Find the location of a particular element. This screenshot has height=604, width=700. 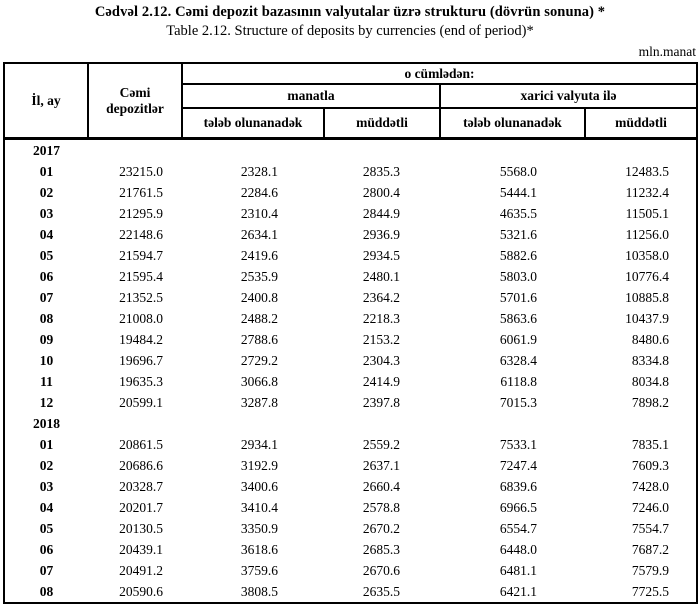

value-cell: 2670.6 is located at coordinates (381, 570).